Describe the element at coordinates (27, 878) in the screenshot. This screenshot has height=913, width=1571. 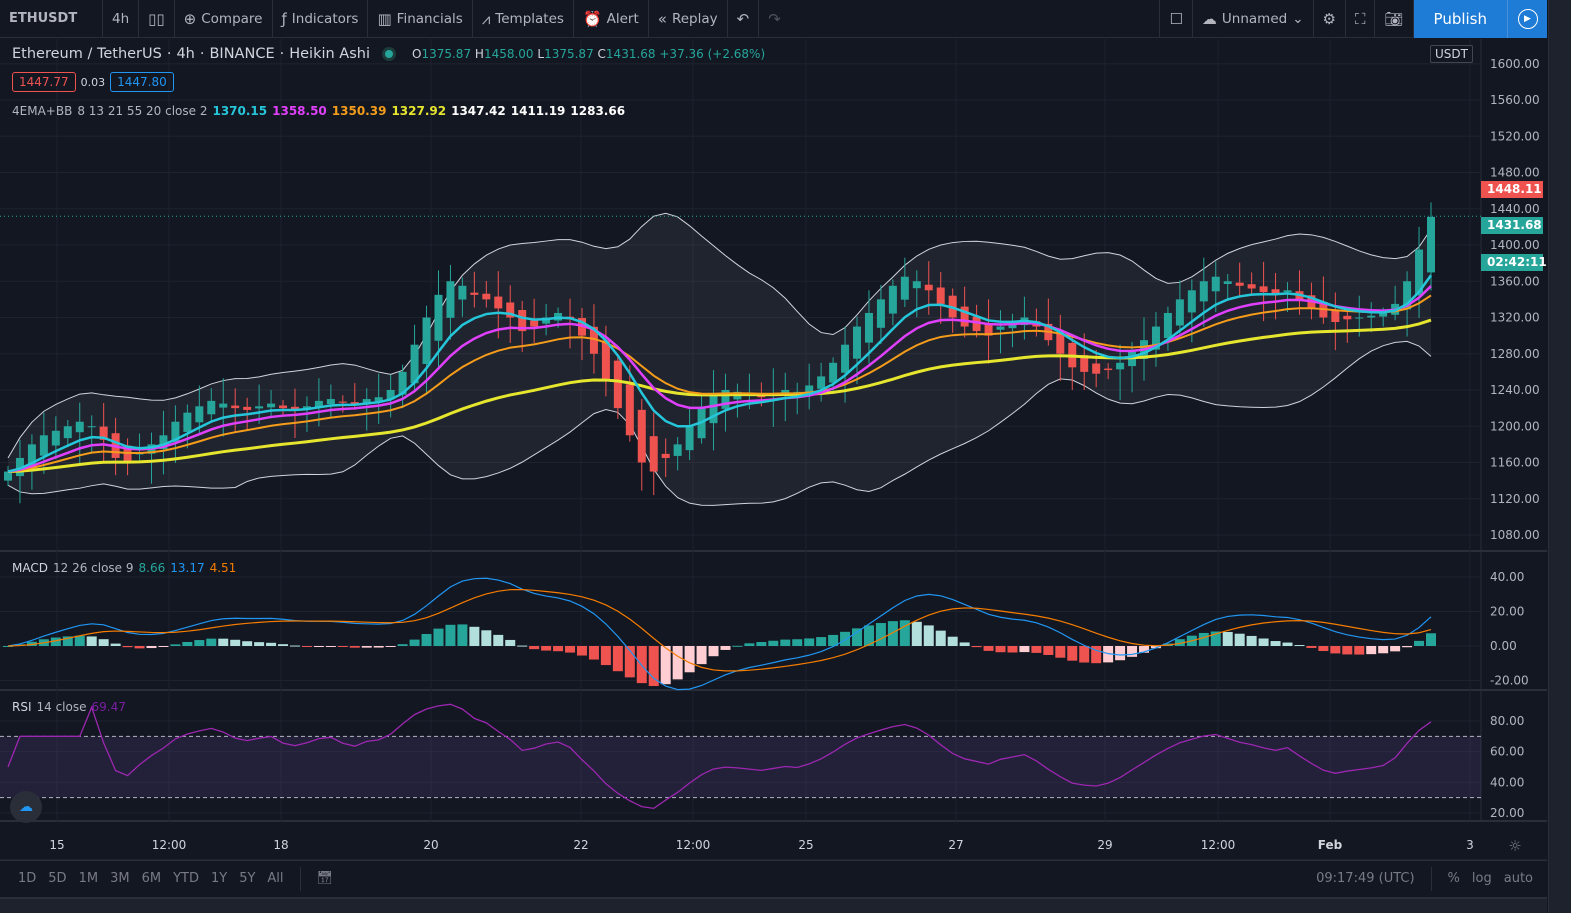
I see `range-1d: 1D` at that location.